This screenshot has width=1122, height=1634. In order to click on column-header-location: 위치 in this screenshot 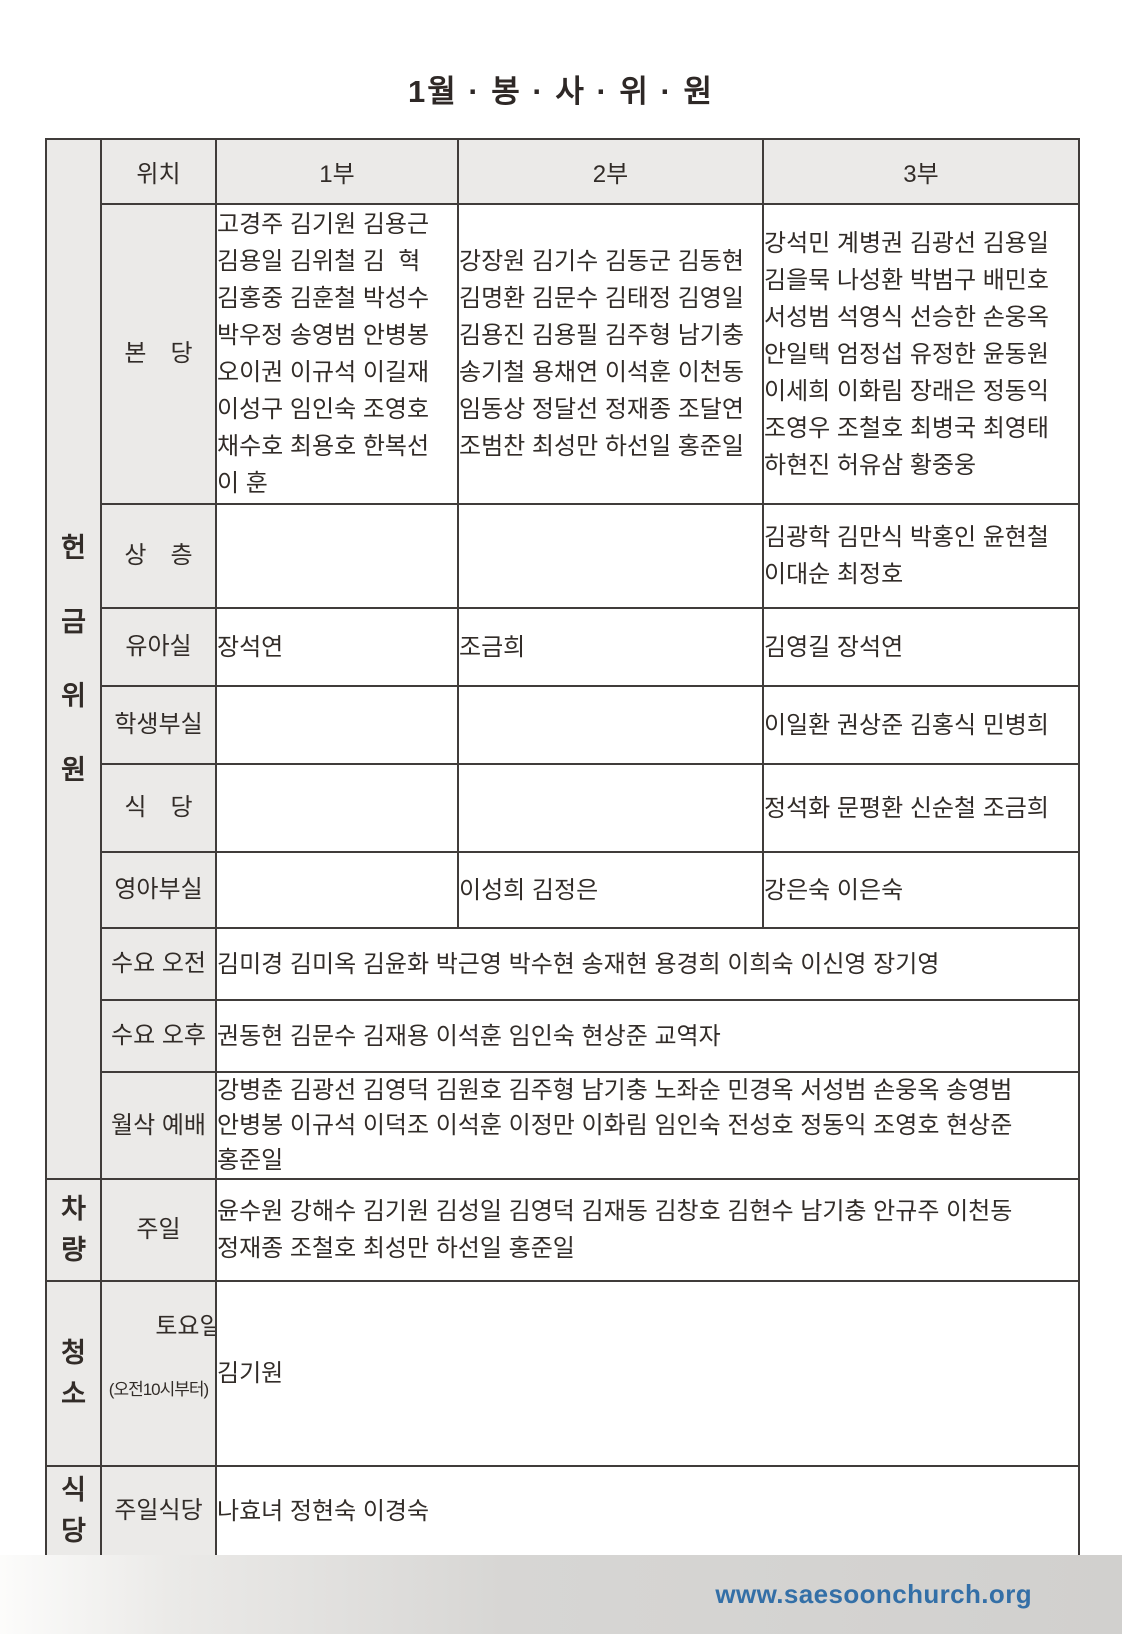, I will do `click(158, 171)`.